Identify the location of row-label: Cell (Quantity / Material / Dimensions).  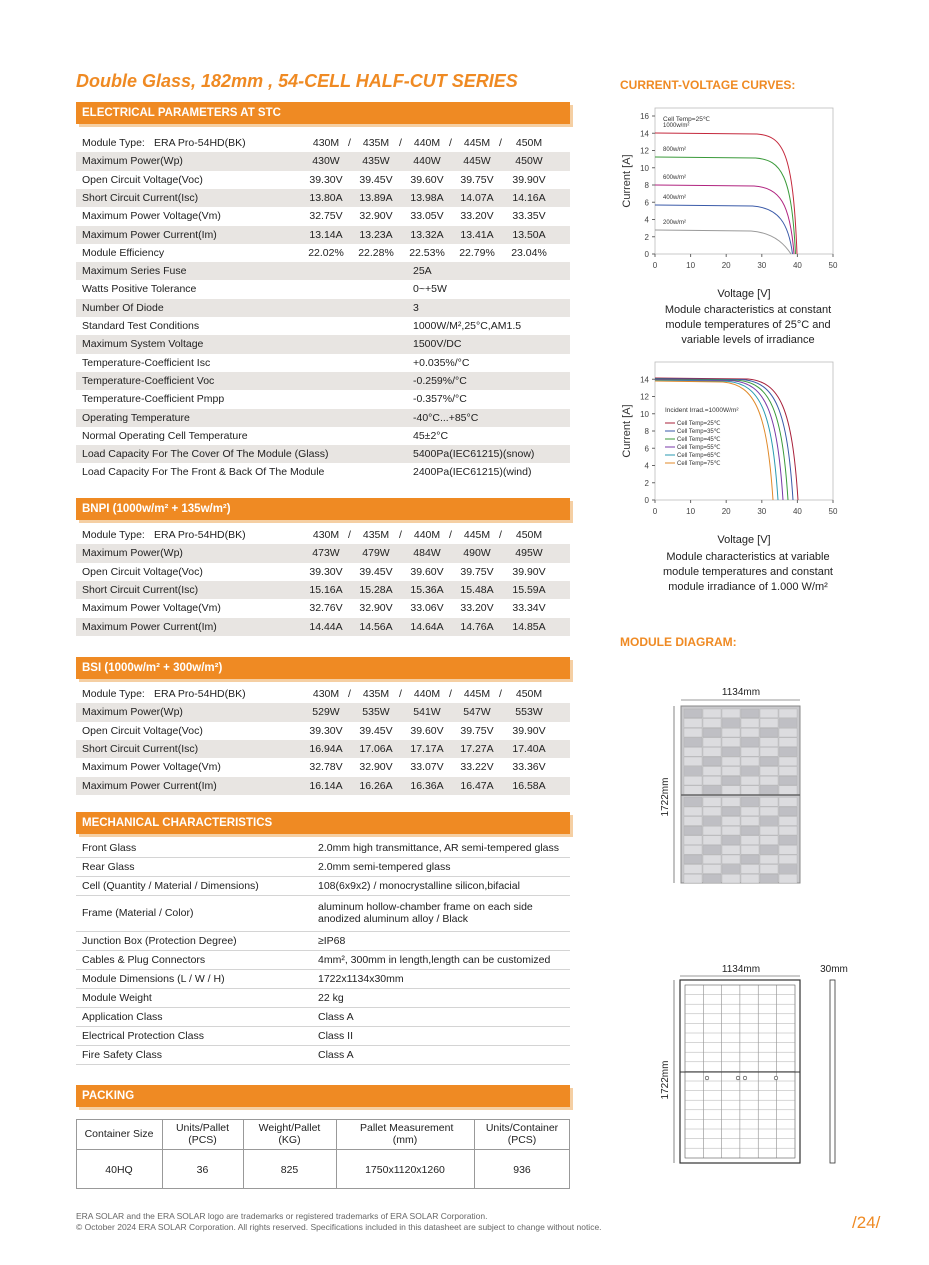
(170, 885).